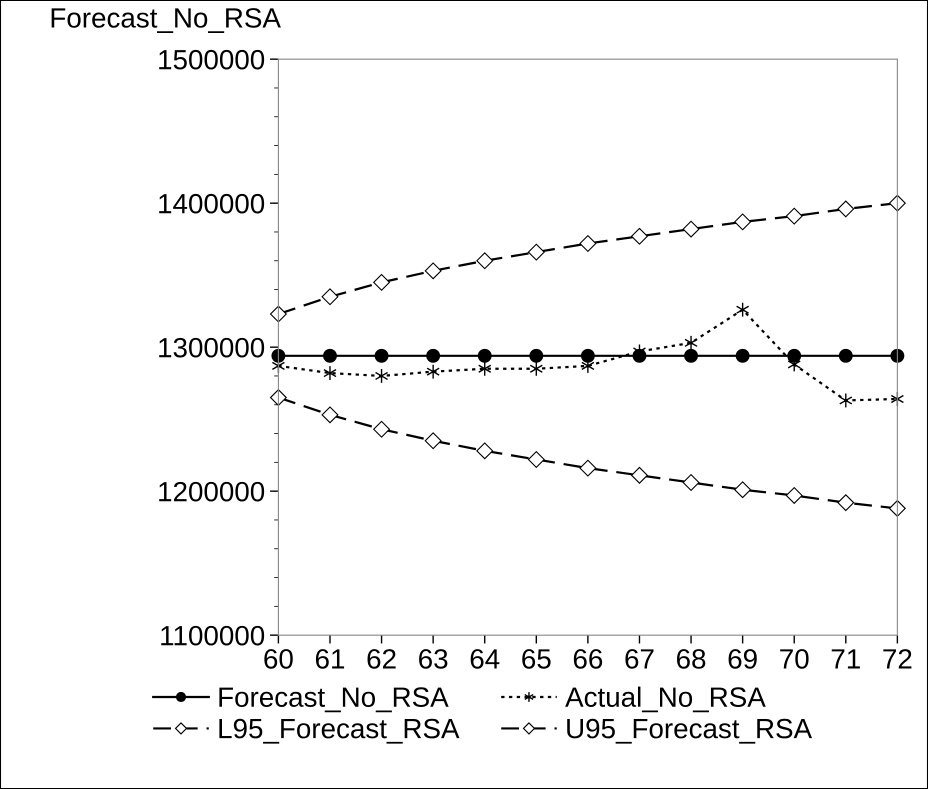  I want to click on y-tick-label: 1500000, so click(211, 60).